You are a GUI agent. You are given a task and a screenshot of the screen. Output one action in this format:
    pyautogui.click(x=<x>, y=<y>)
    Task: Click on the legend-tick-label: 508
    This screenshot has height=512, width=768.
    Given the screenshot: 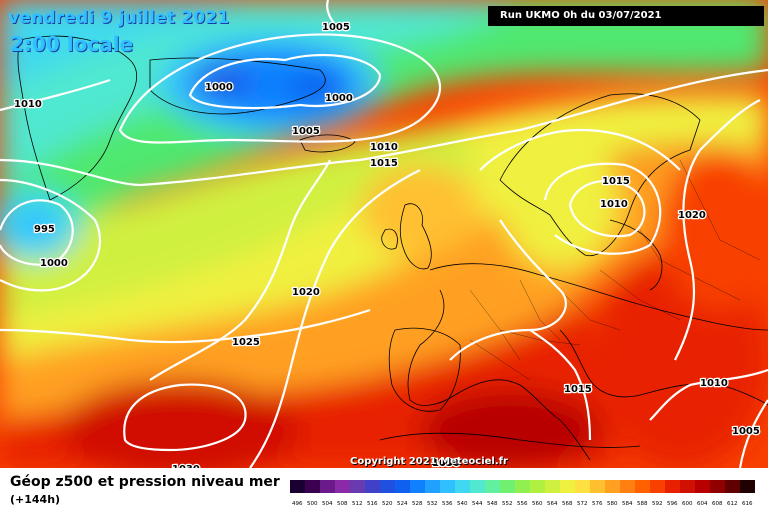 What is the action you would take?
    pyautogui.click(x=342, y=504)
    